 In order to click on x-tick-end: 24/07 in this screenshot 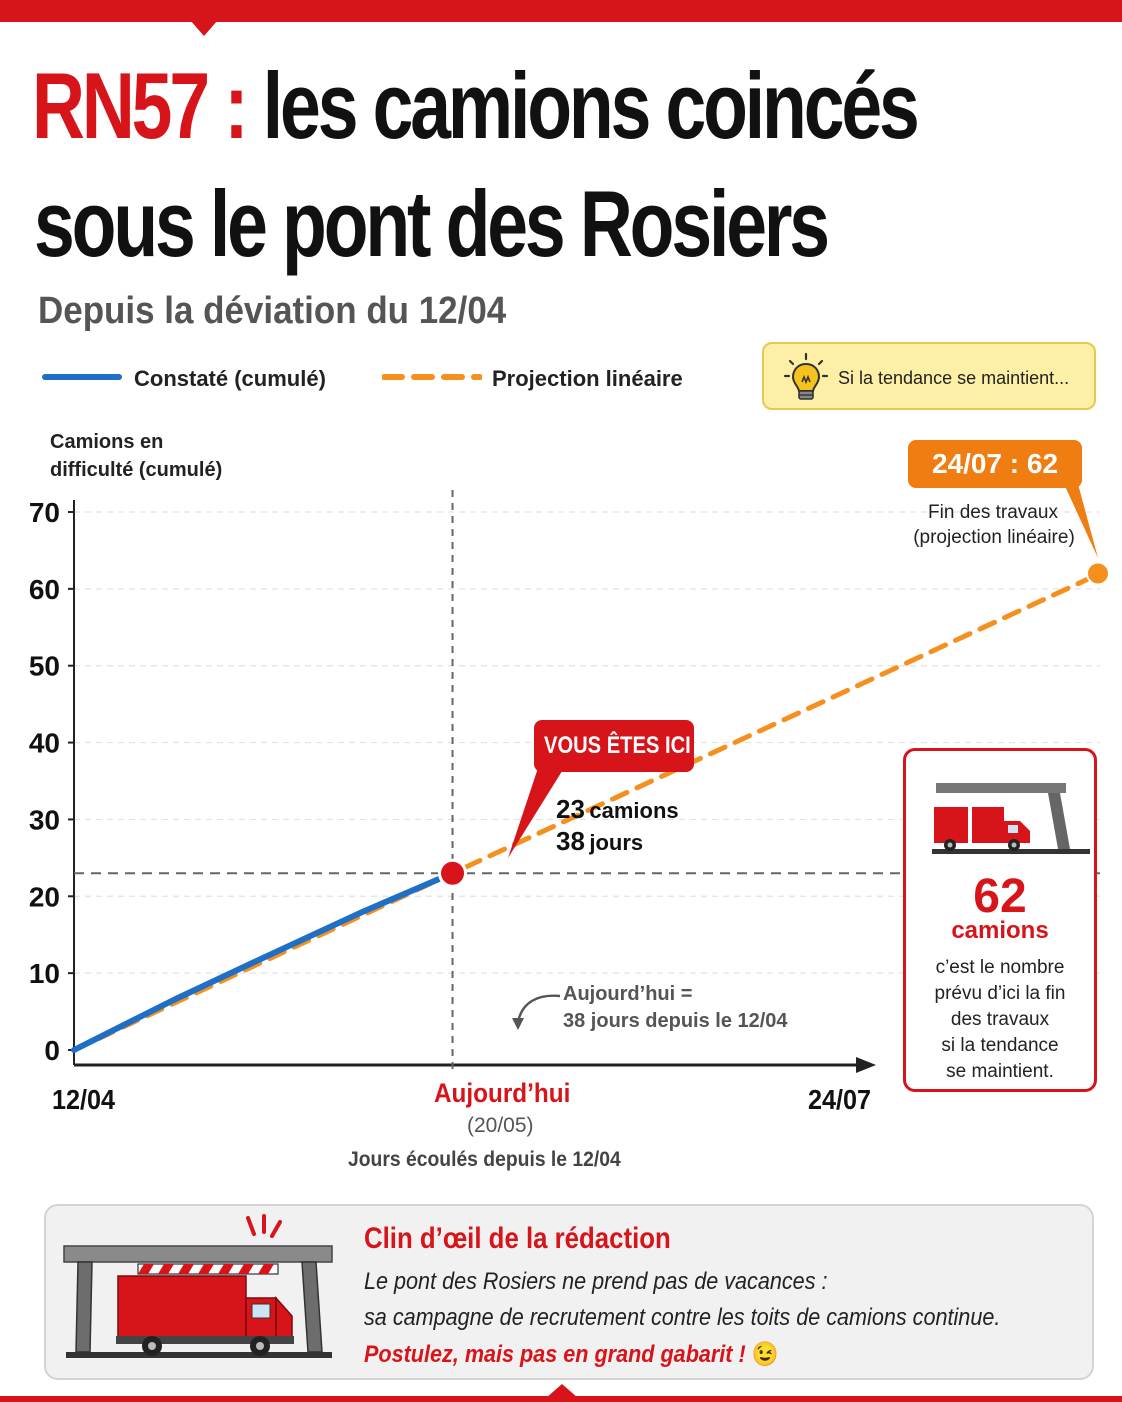, I will do `click(840, 1099)`.